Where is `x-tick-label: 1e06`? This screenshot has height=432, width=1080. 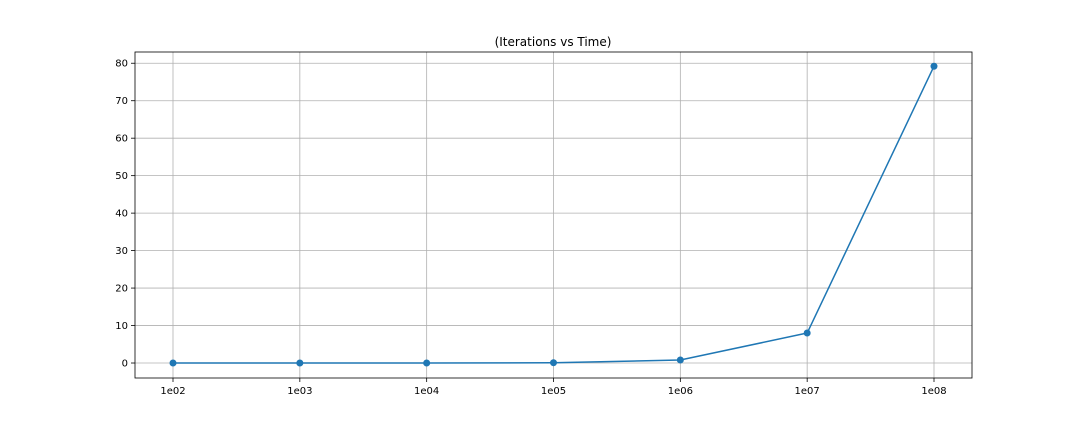
x-tick-label: 1e06 is located at coordinates (680, 391).